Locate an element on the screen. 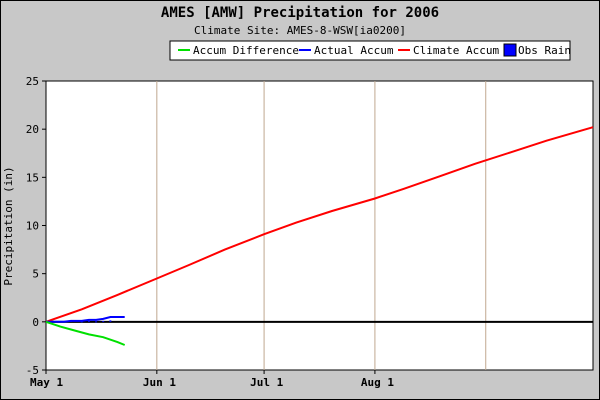 The height and width of the screenshot is (400, 600). y-tick-label: 20 is located at coordinates (32, 129).